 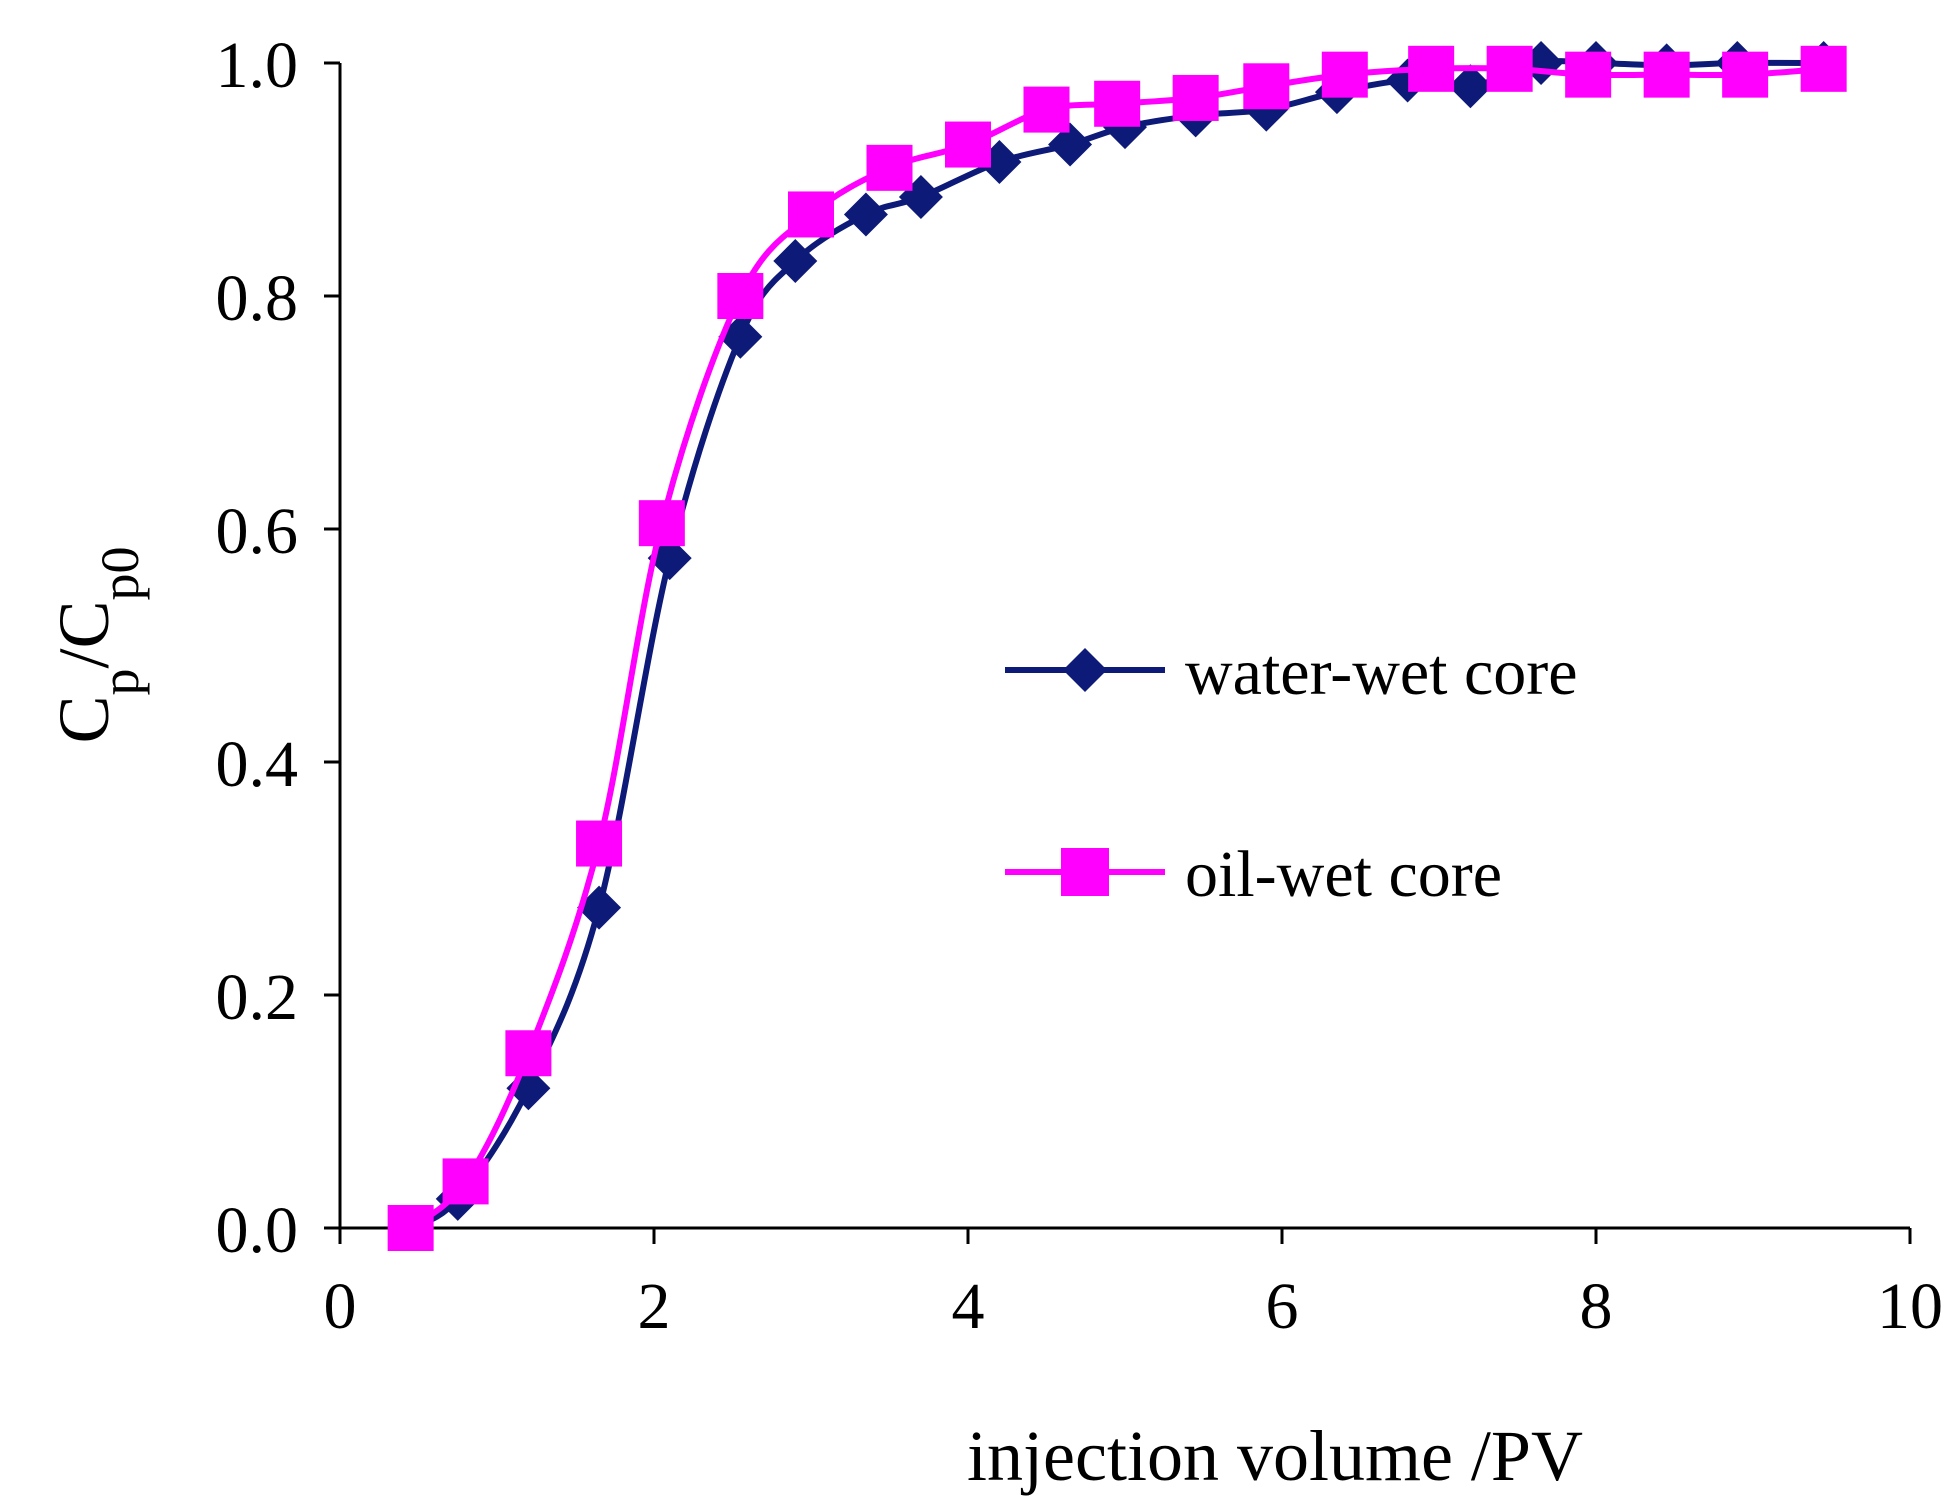 I want to click on legend: water-wet core oil-wet core, so click(x=1291, y=773).